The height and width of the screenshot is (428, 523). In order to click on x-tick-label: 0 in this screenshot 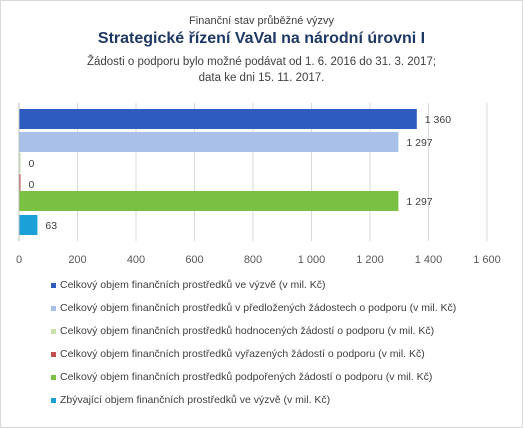, I will do `click(19, 260)`.